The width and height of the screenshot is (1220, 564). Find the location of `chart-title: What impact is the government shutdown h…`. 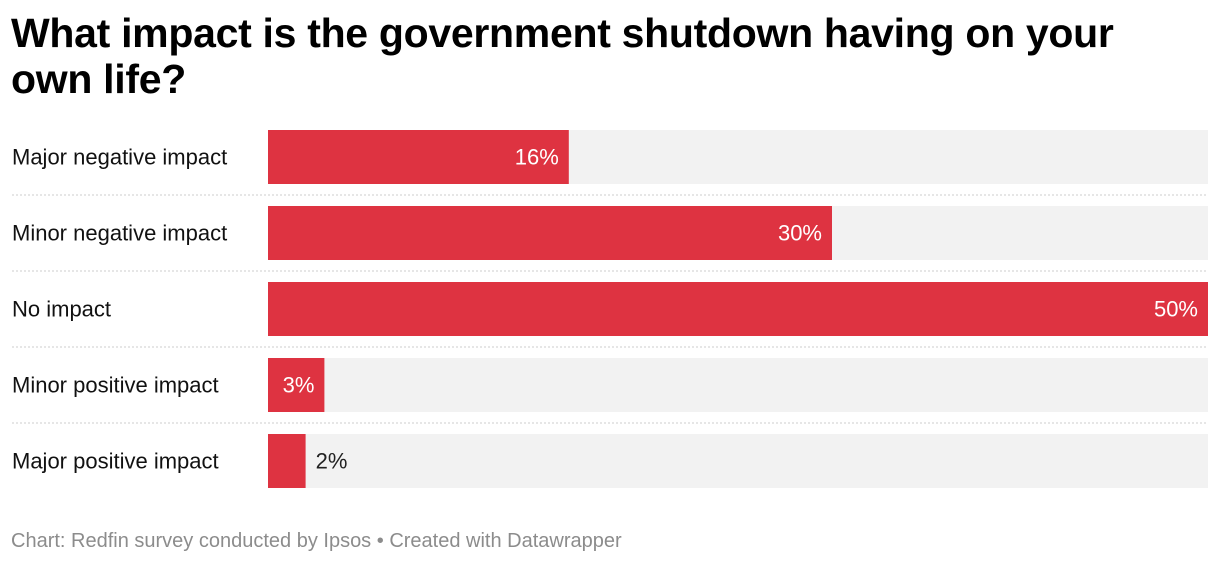

chart-title: What impact is the government shutdown h… is located at coordinates (562, 56).